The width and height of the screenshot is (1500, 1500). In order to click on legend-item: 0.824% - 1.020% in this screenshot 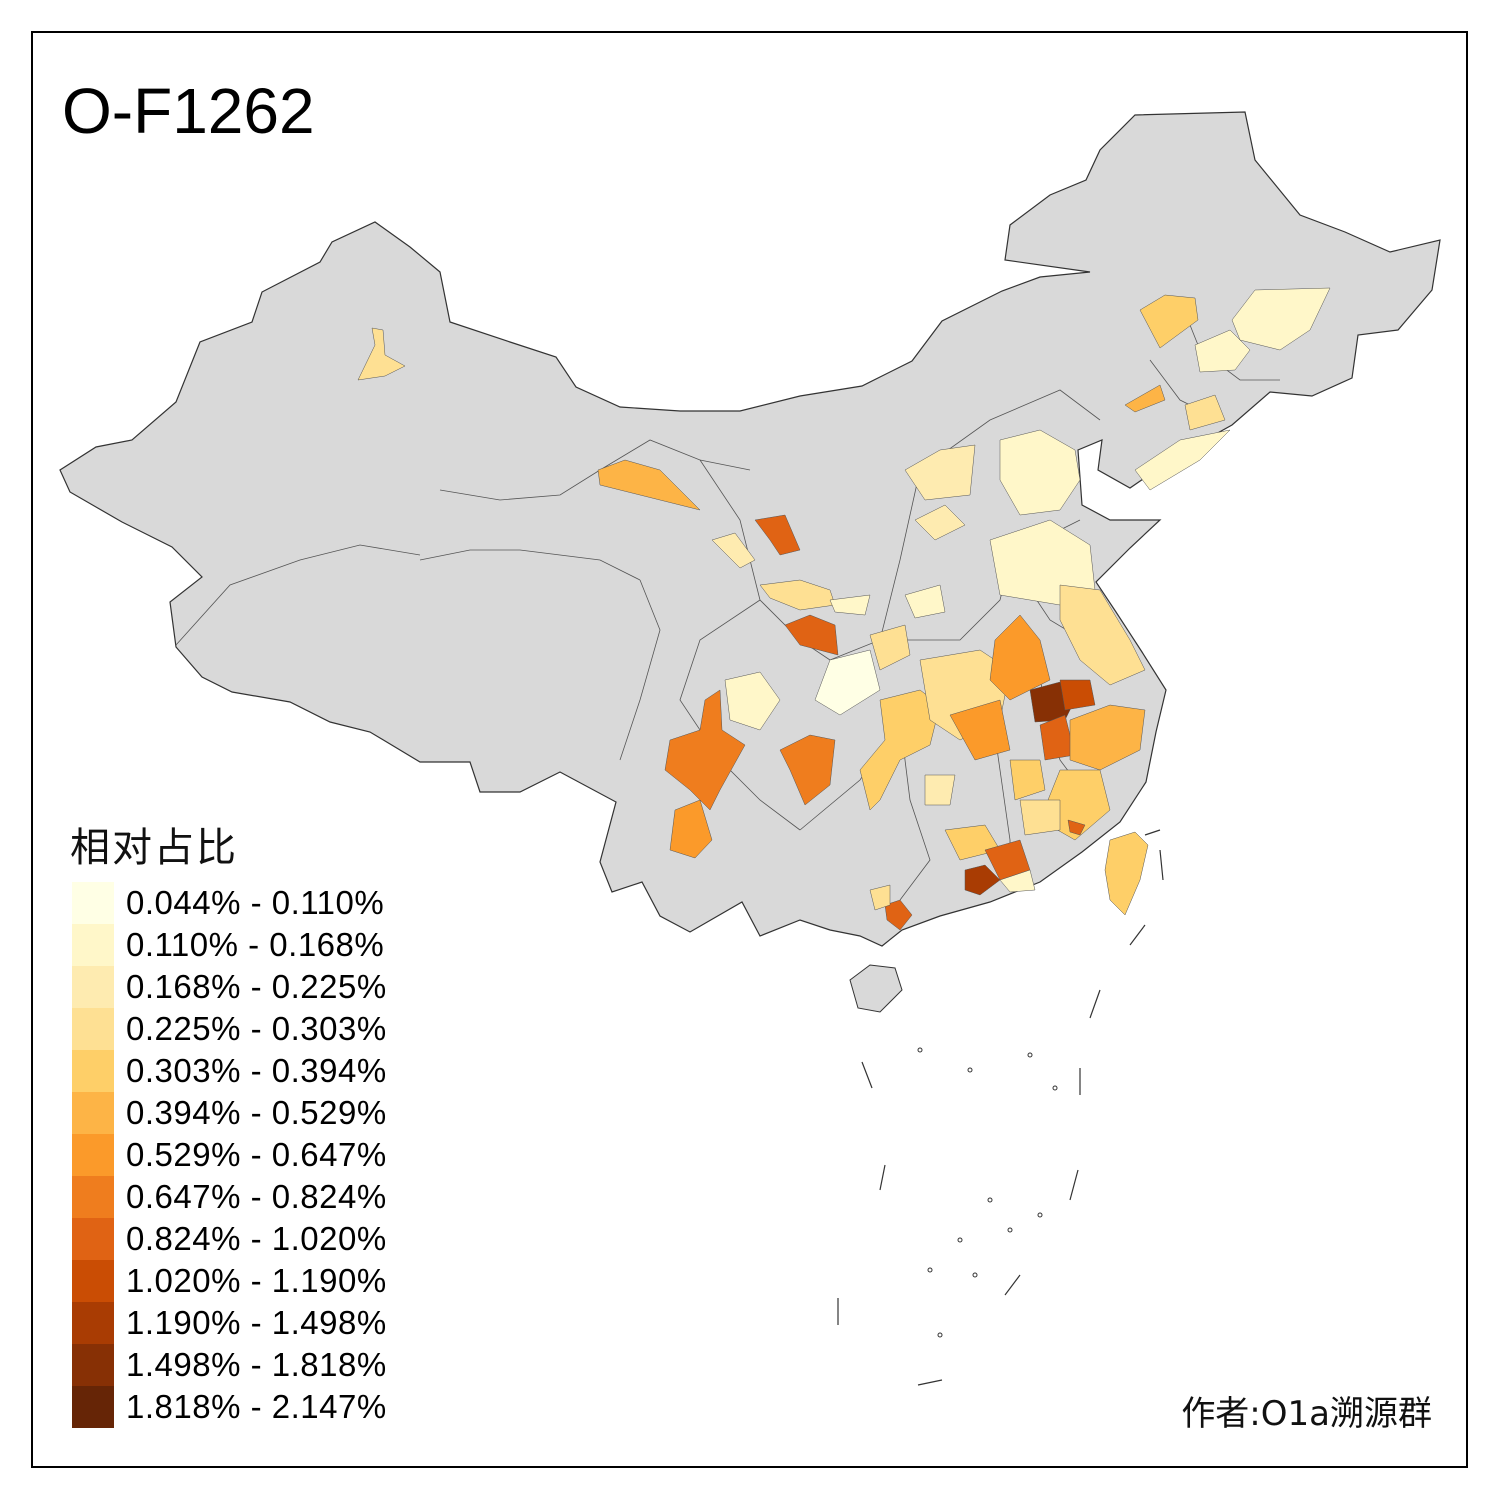, I will do `click(229, 1239)`.